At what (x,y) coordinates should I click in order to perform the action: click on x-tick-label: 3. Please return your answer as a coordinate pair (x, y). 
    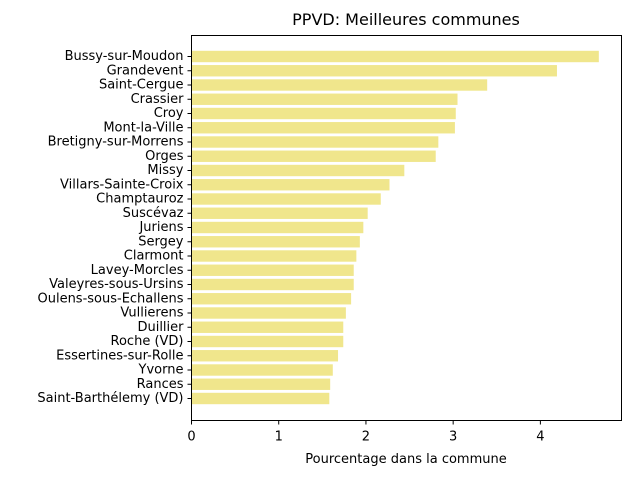
    Looking at the image, I should click on (453, 437).